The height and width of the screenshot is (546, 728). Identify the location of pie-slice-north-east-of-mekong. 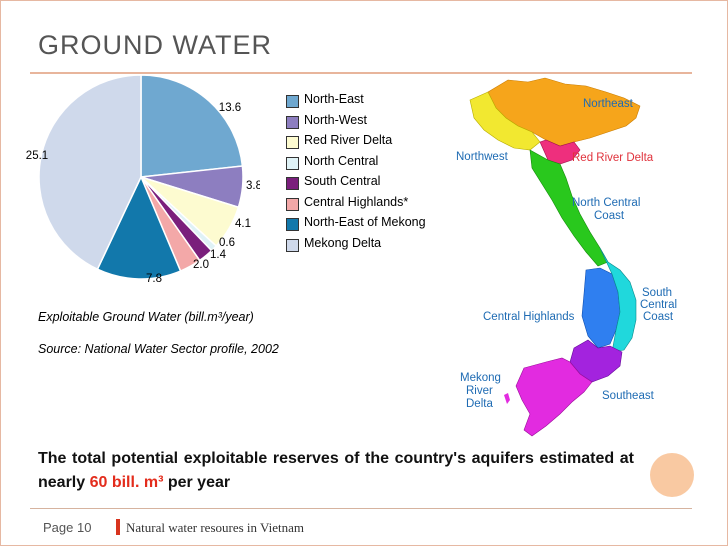
(139, 227).